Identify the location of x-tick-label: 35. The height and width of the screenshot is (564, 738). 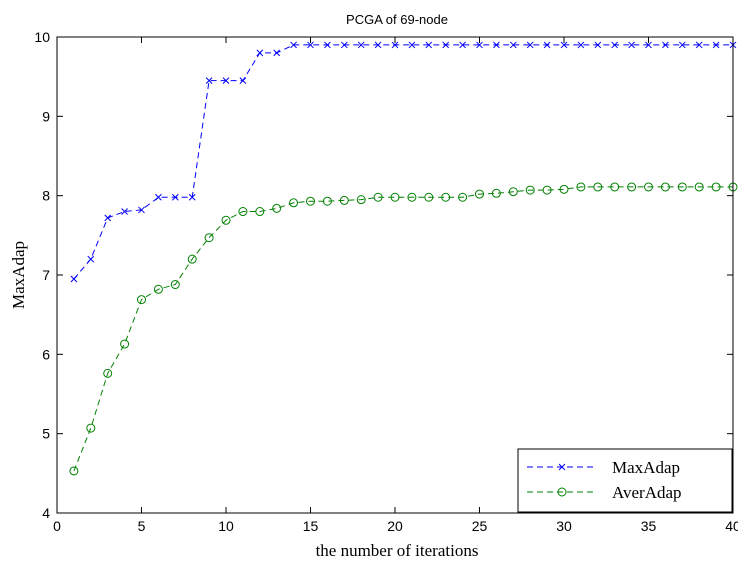
(649, 526).